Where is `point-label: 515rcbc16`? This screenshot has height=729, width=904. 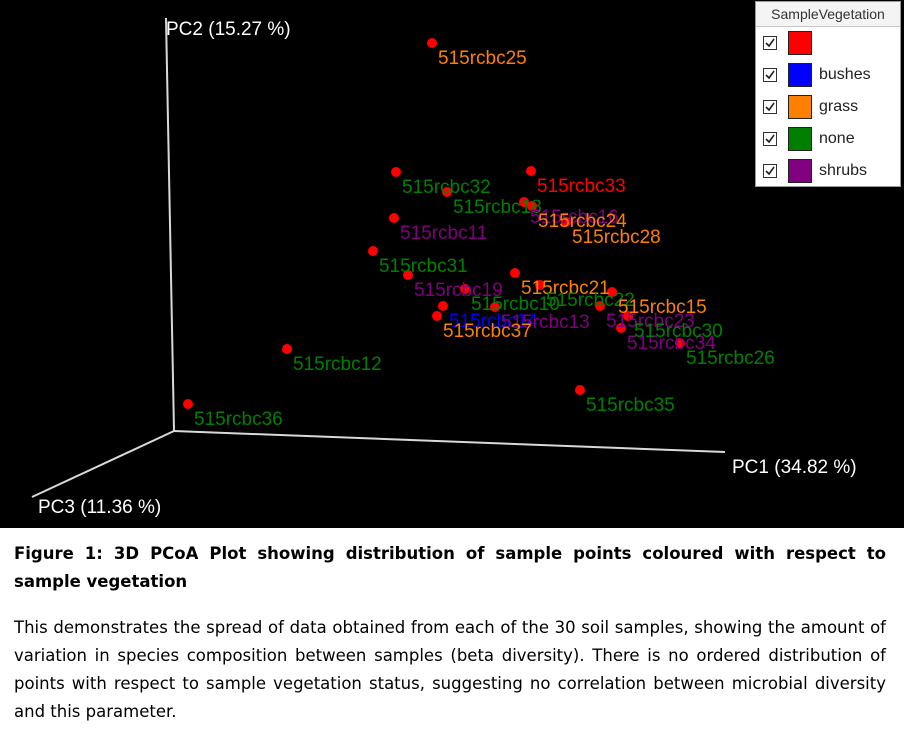 point-label: 515rcbc16 is located at coordinates (574, 217).